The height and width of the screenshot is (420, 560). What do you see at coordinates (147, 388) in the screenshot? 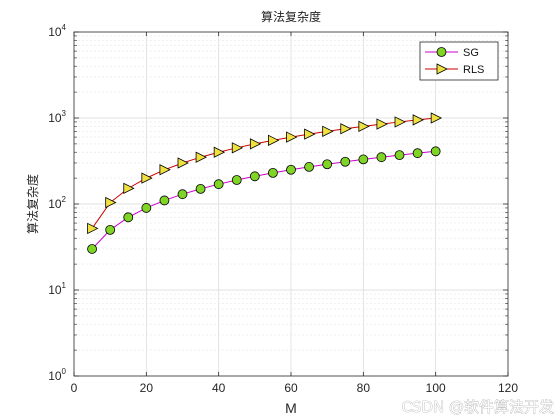
I see `x-tick-label: 20` at bounding box center [147, 388].